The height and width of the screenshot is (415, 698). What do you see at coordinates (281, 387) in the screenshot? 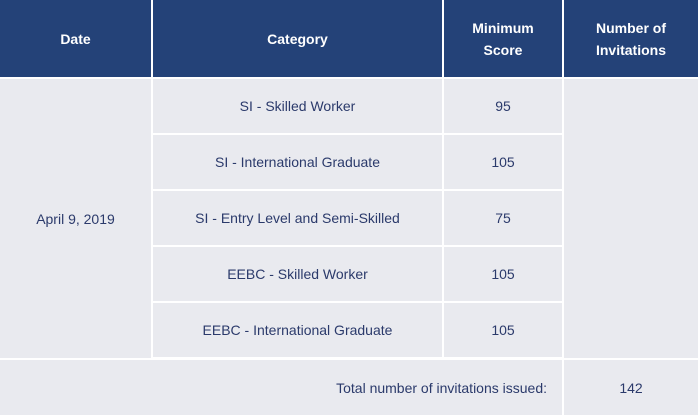
I see `total-label: Total number of invitations issued:` at bounding box center [281, 387].